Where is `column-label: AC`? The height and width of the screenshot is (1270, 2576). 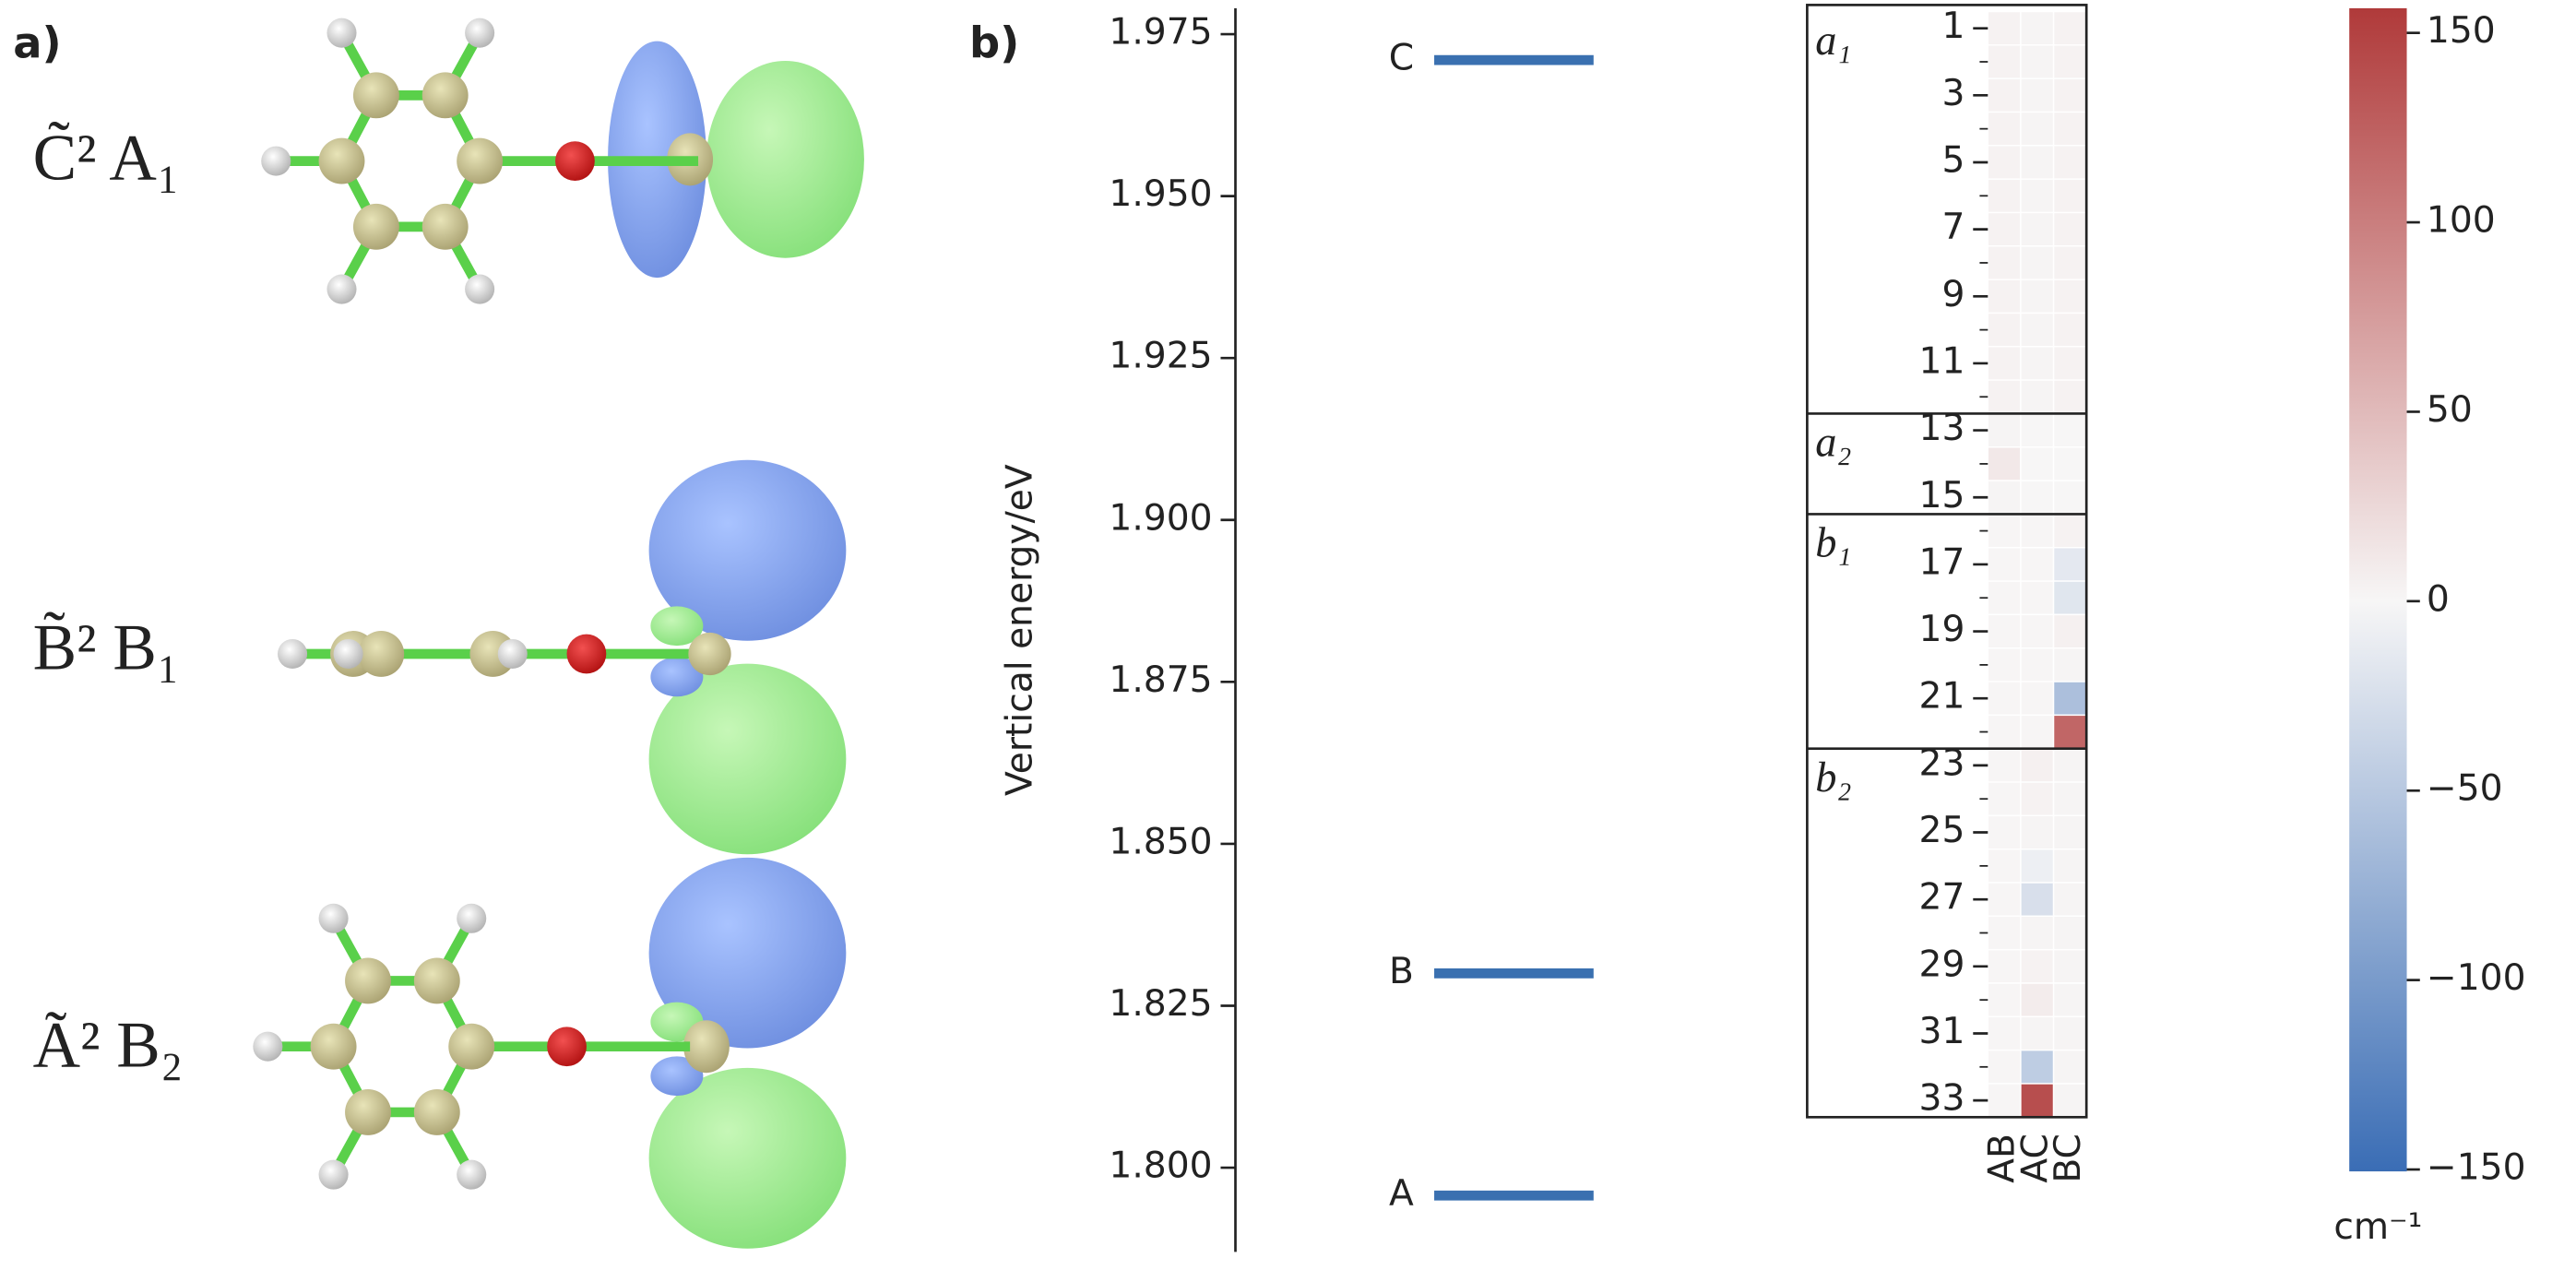 column-label: AC is located at coordinates (2035, 1158).